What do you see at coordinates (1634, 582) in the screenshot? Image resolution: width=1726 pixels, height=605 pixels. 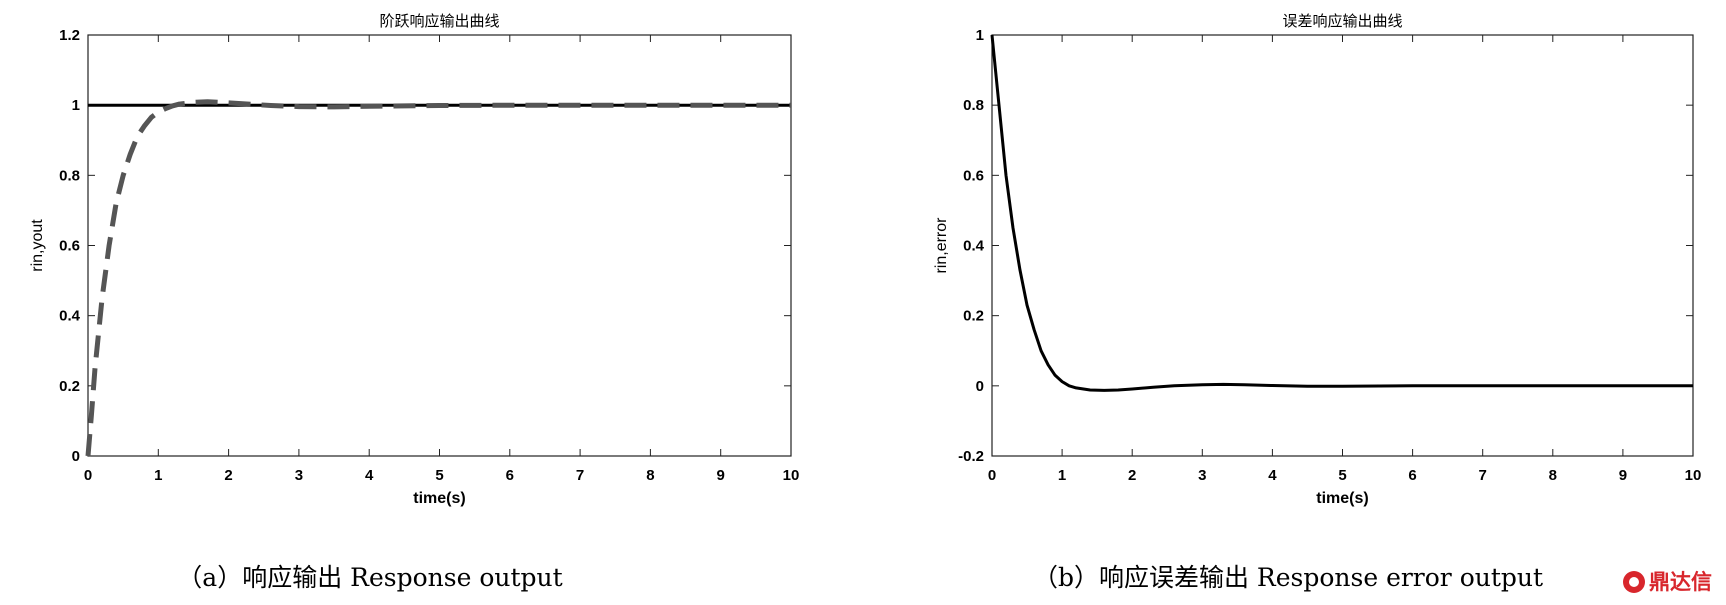 I see `watermark-logo-inner-icon` at bounding box center [1634, 582].